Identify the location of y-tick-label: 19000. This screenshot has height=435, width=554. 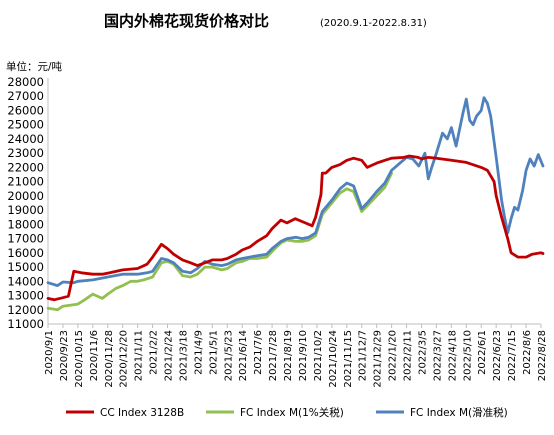
(25, 210).